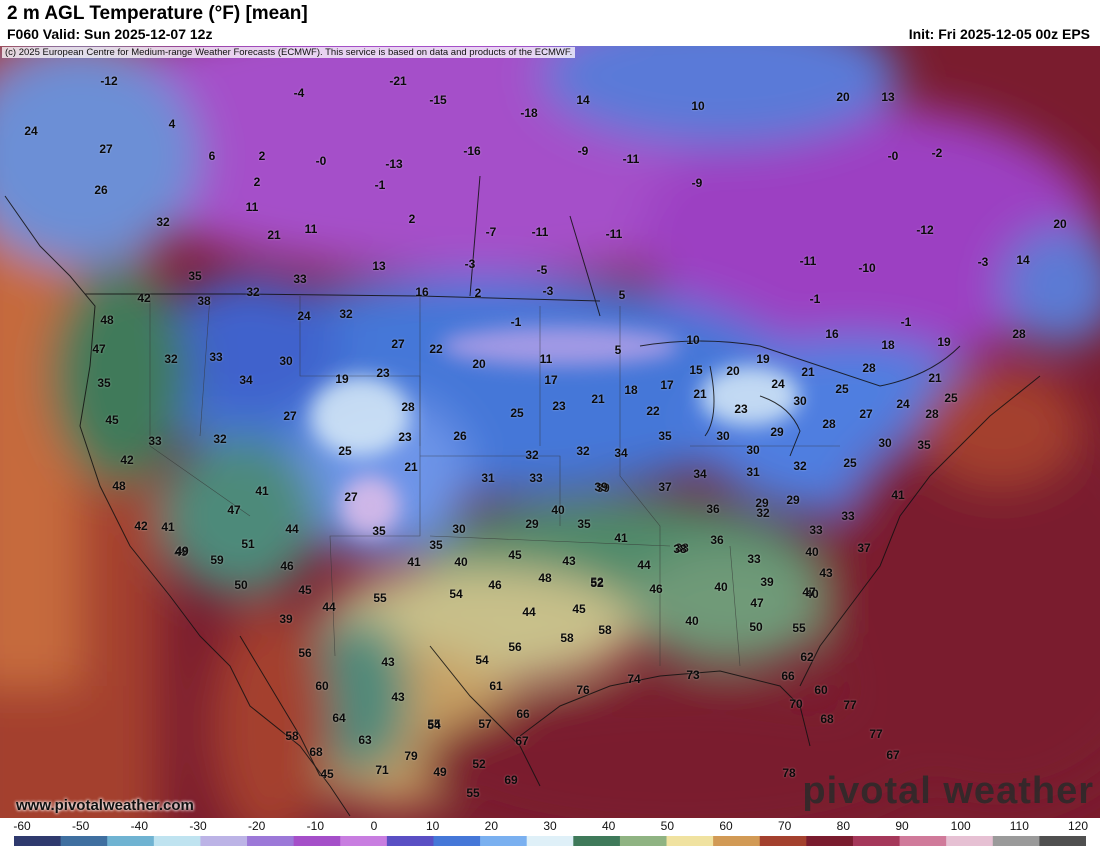 This screenshot has width=1100, height=850. Describe the element at coordinates (1078, 826) in the screenshot. I see `color-scale-tick-label: 120` at that location.